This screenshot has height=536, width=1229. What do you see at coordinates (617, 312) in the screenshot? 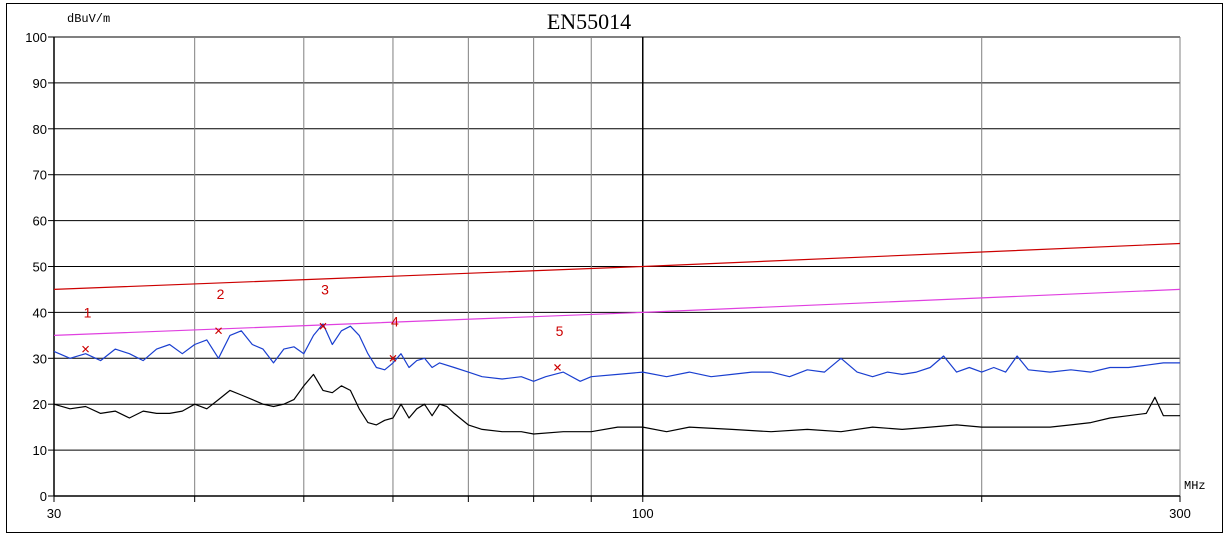
I see `series-line-margin_limit` at bounding box center [617, 312].